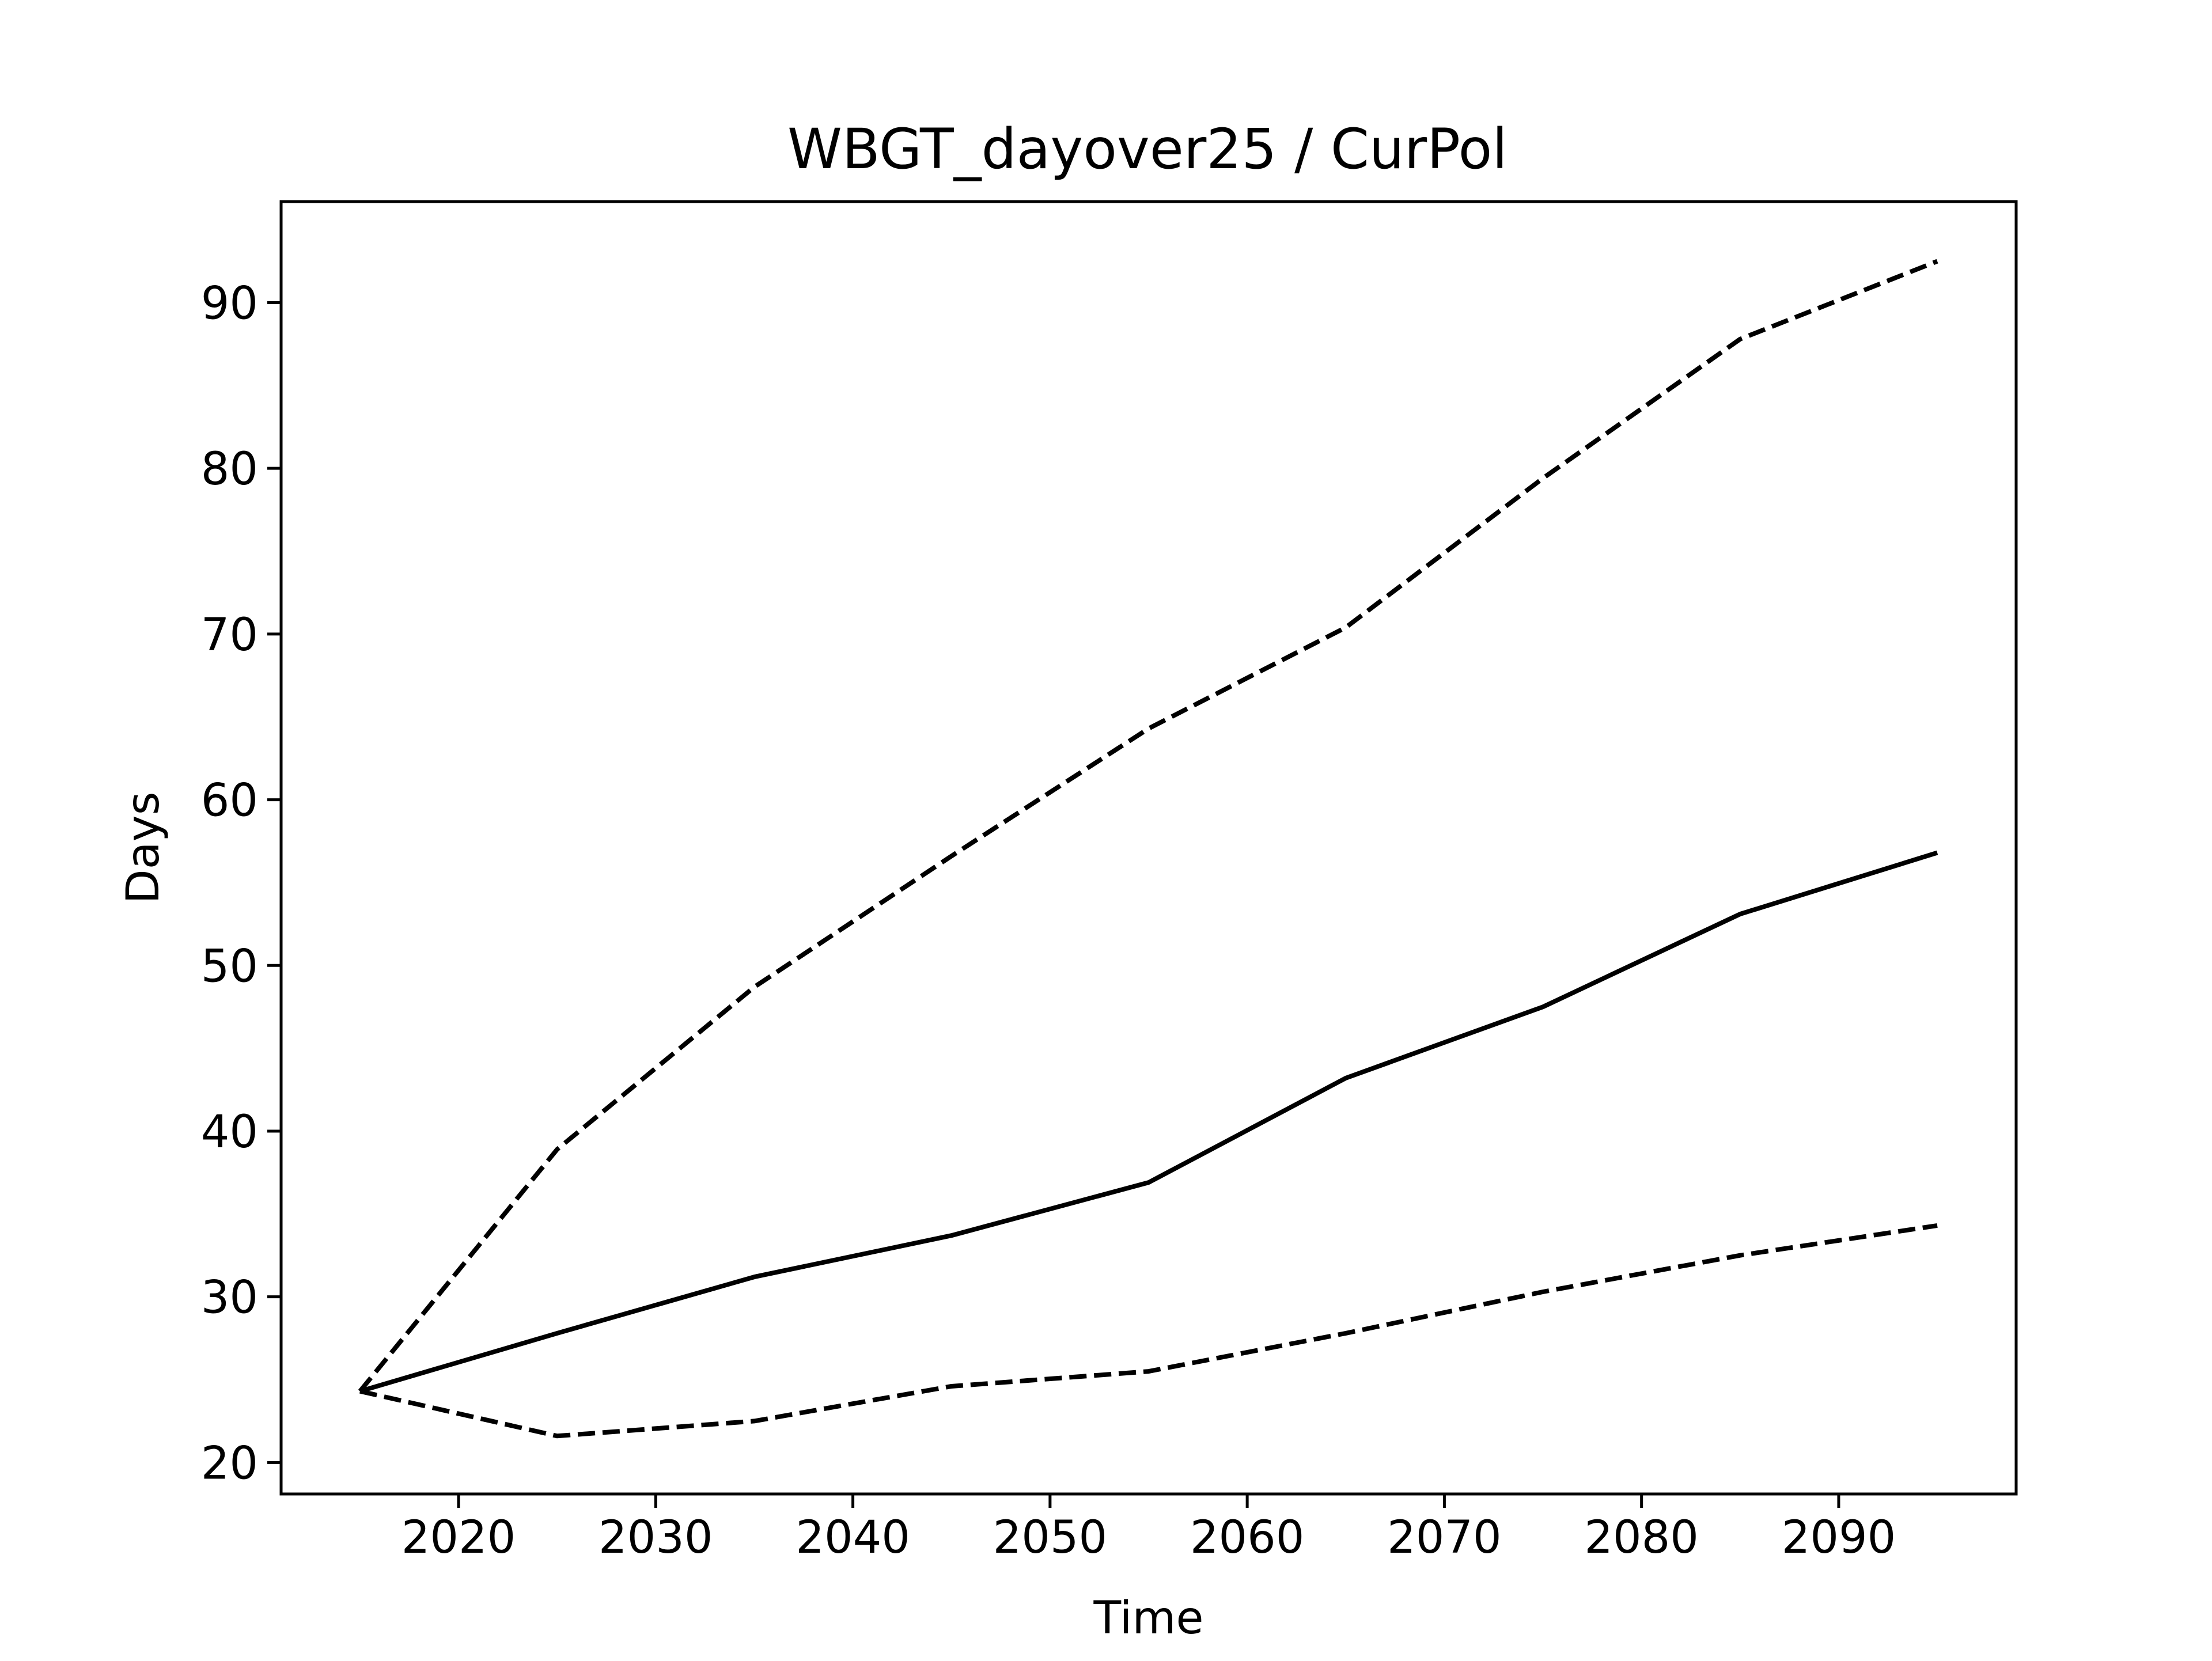  Describe the element at coordinates (656, 1538) in the screenshot. I see `x-tick-label: 2030` at that location.